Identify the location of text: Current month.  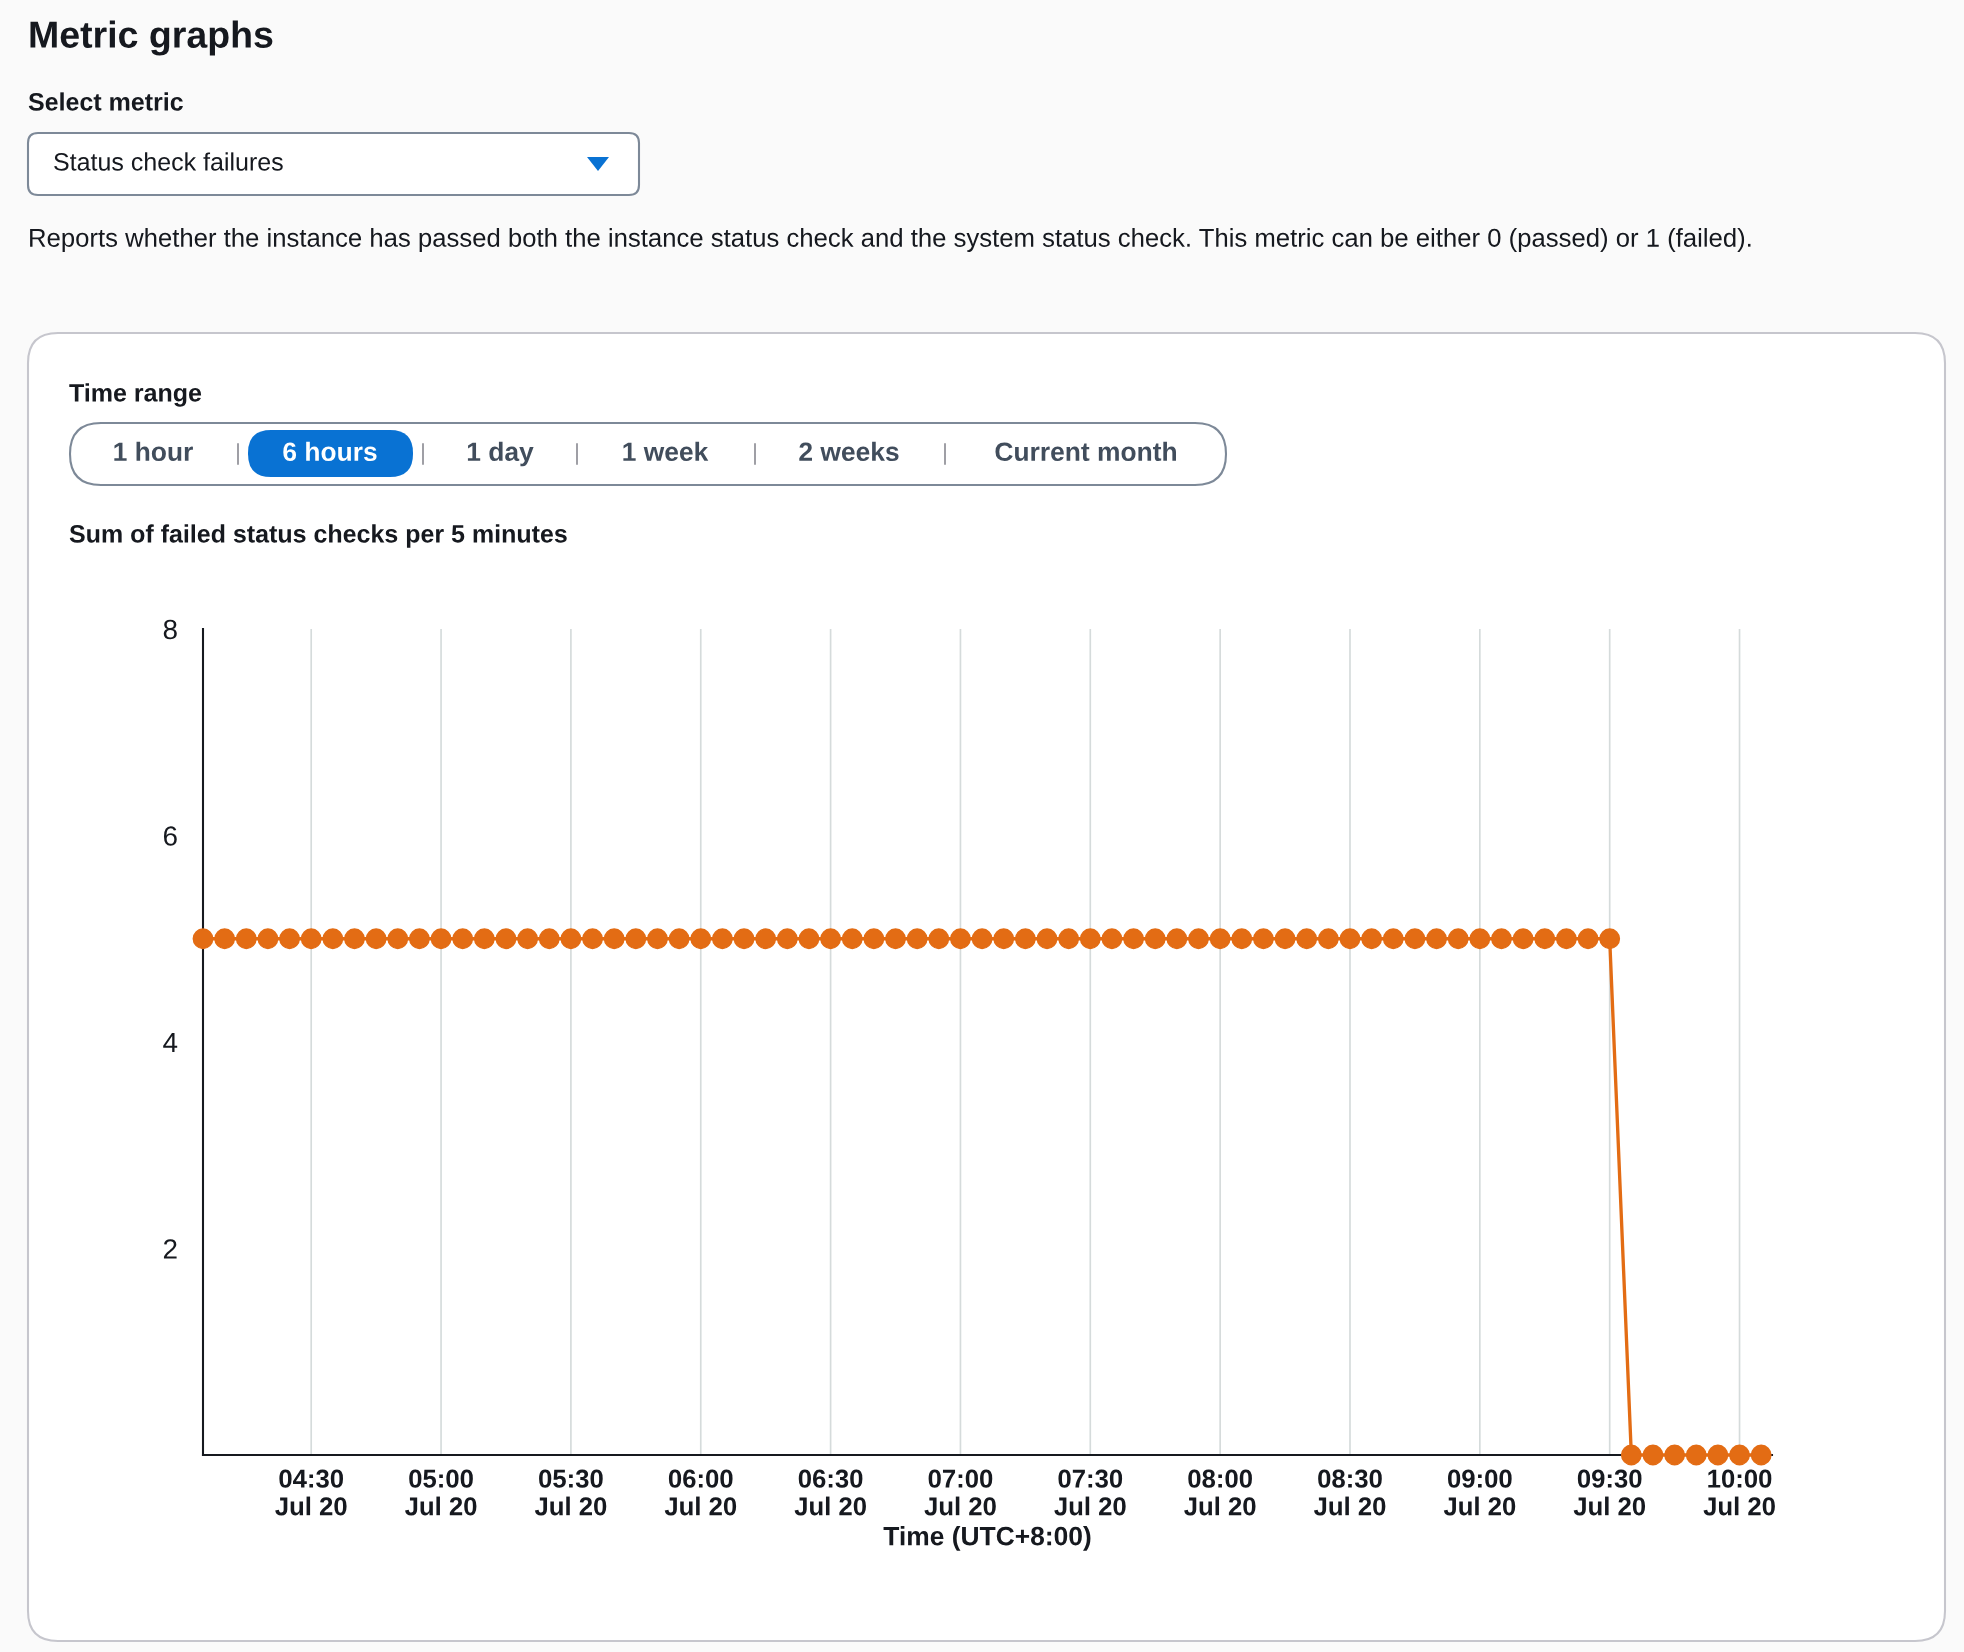
(1085, 451).